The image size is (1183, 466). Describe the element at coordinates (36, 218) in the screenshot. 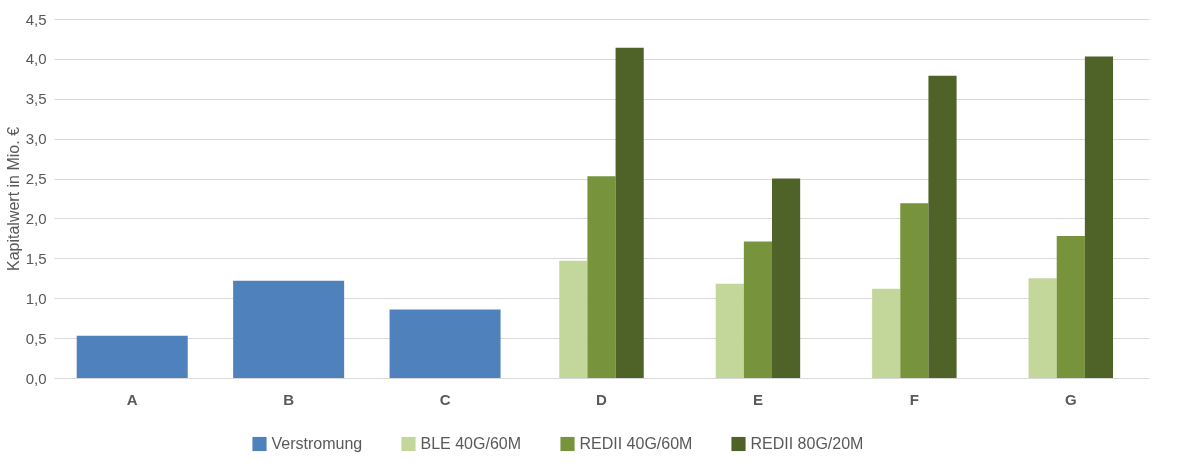

I see `y-tick-label: 2,0` at that location.